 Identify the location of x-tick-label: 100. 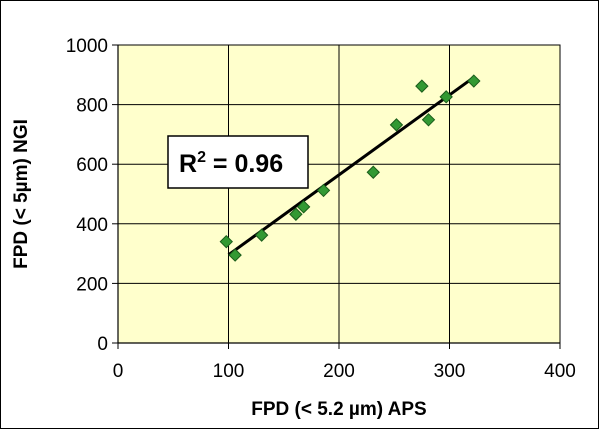
(229, 371).